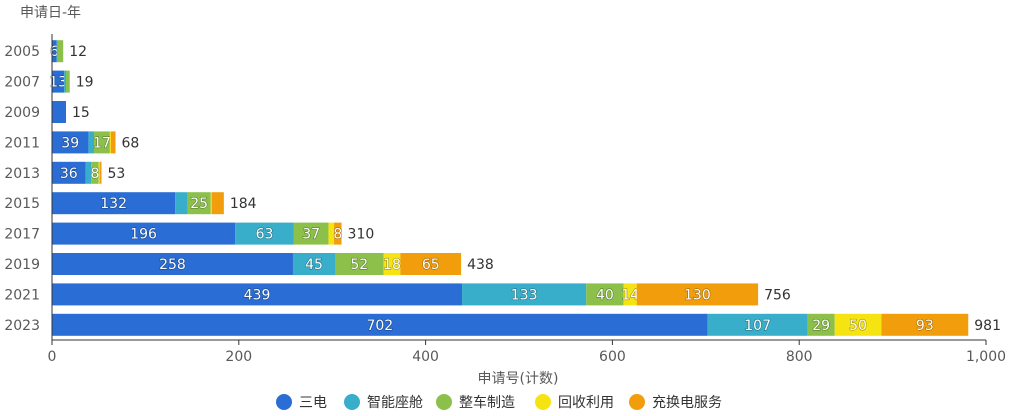 Image resolution: width=1012 pixels, height=416 pixels. I want to click on total-label-2019: 438, so click(480, 265).